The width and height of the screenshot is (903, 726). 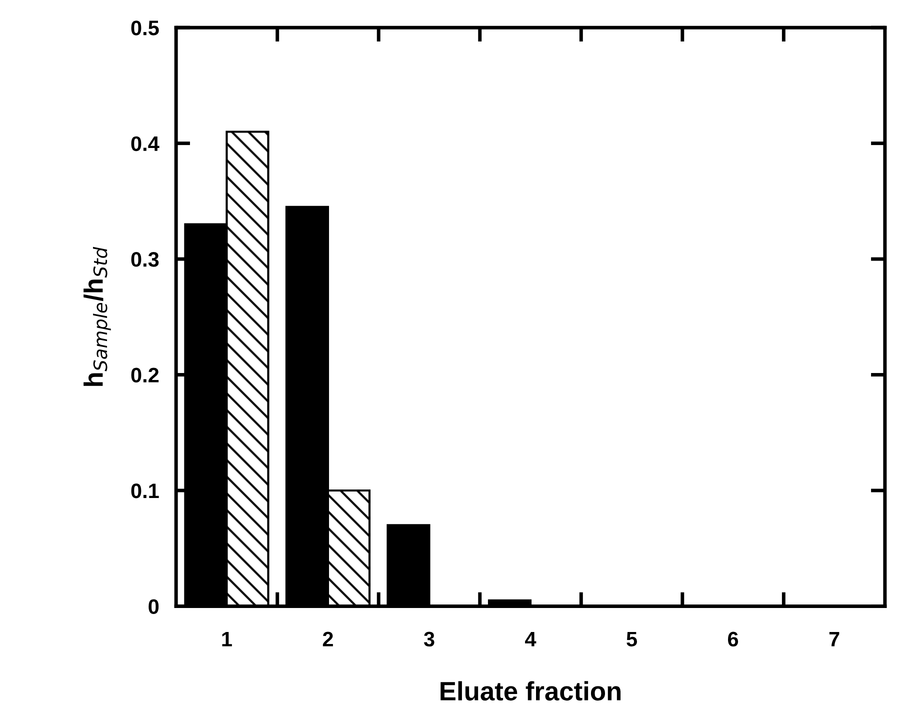 What do you see at coordinates (145, 259) in the screenshot?
I see `y-tick-label: 0.3` at bounding box center [145, 259].